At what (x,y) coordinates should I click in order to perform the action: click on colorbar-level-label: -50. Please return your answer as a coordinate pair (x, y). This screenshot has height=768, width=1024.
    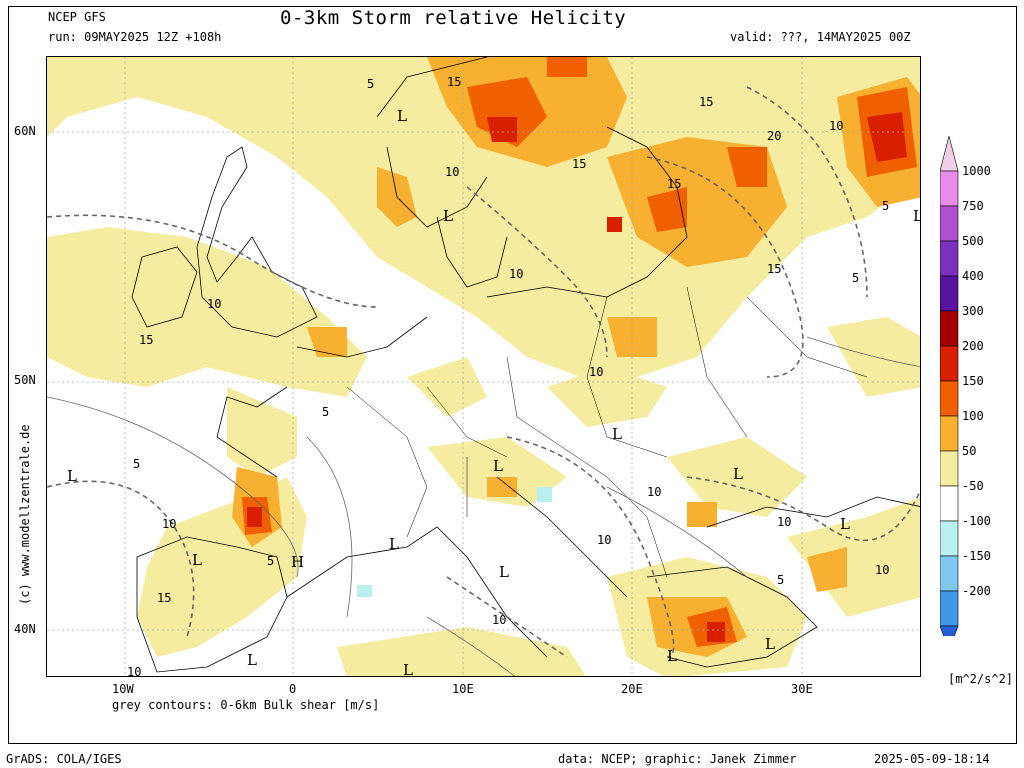
    Looking at the image, I should click on (973, 486).